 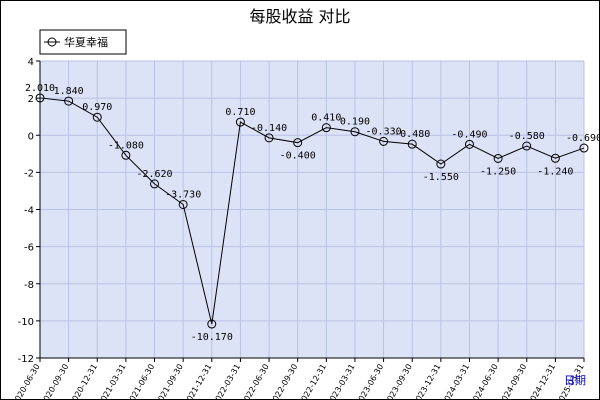 I want to click on legend-marker, so click(x=52, y=42).